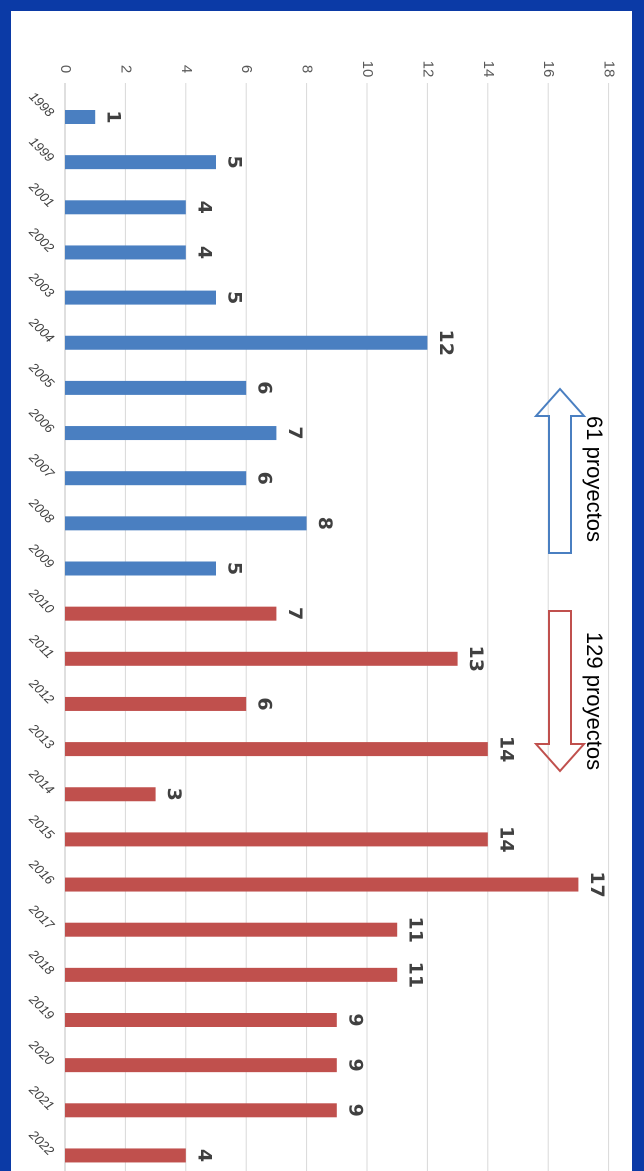 The height and width of the screenshot is (1171, 644). What do you see at coordinates (594, 701) in the screenshot?
I see `annotation-text: 129 proyectos` at bounding box center [594, 701].